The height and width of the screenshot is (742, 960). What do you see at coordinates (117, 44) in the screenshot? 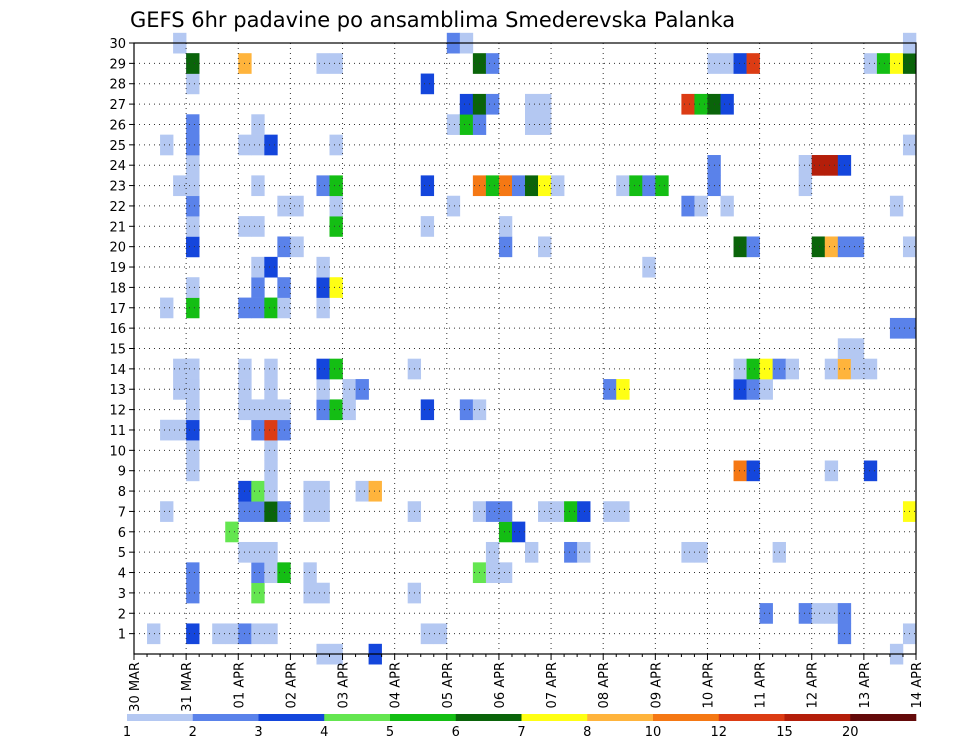
I see `y-tick-label: 30` at bounding box center [117, 44].